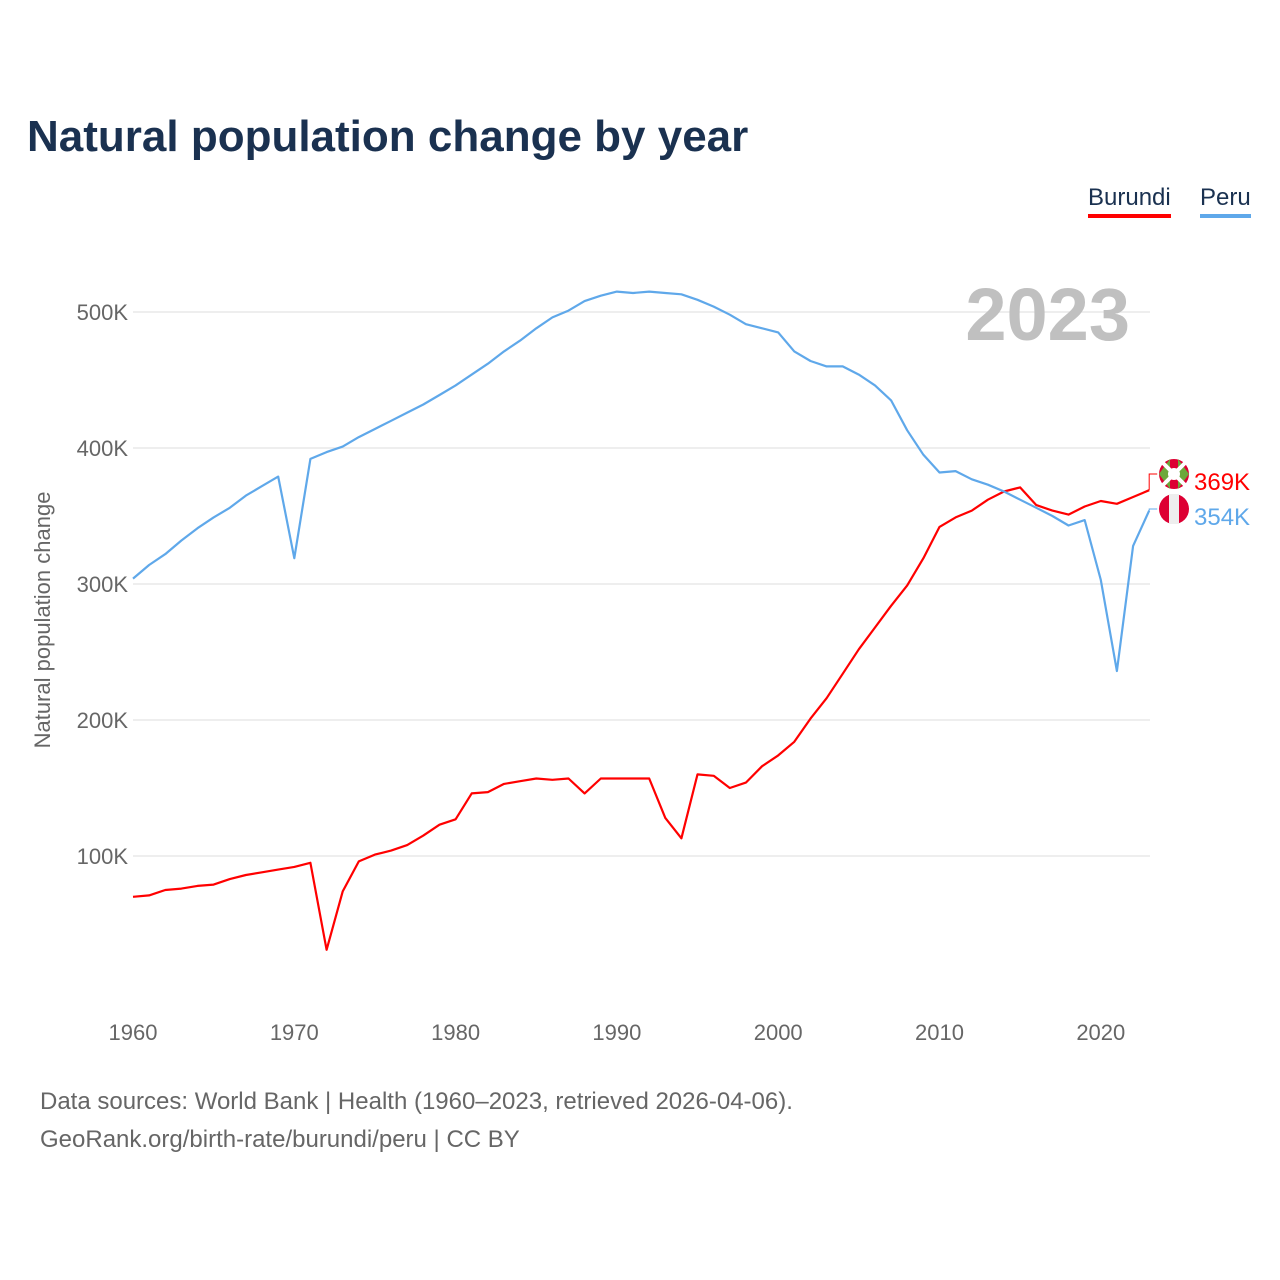  What do you see at coordinates (103, 856) in the screenshot?
I see `y-tick-label: 100K` at bounding box center [103, 856].